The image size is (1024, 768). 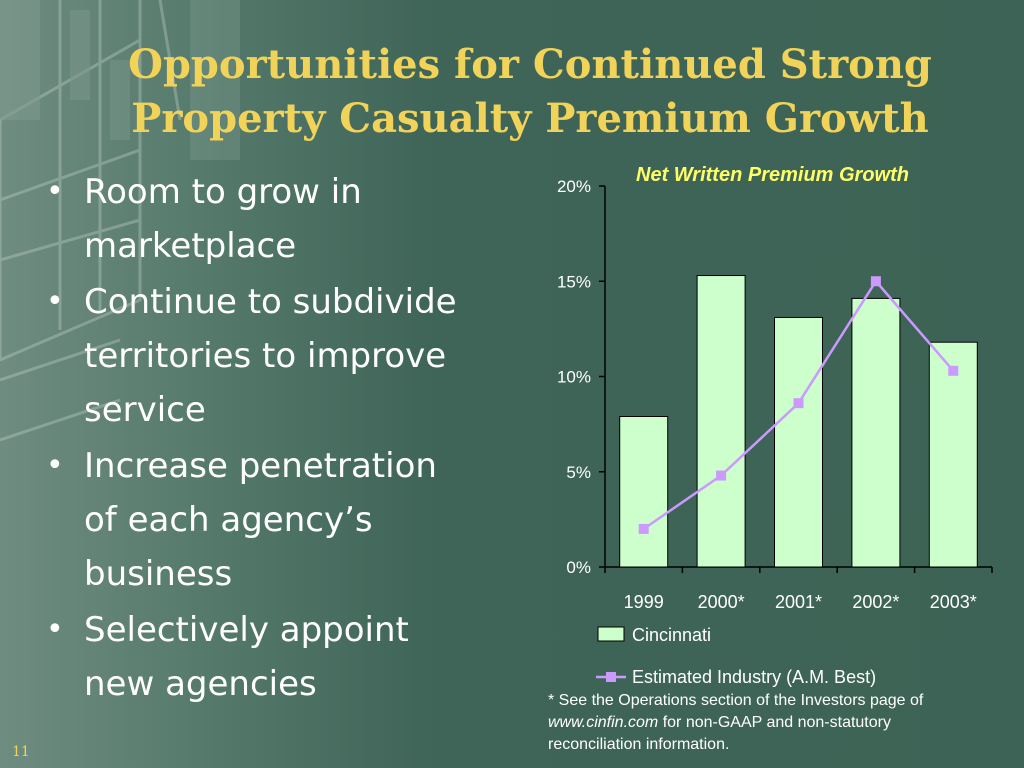 I want to click on bullet-line: of each agency’s, so click(x=228, y=520).